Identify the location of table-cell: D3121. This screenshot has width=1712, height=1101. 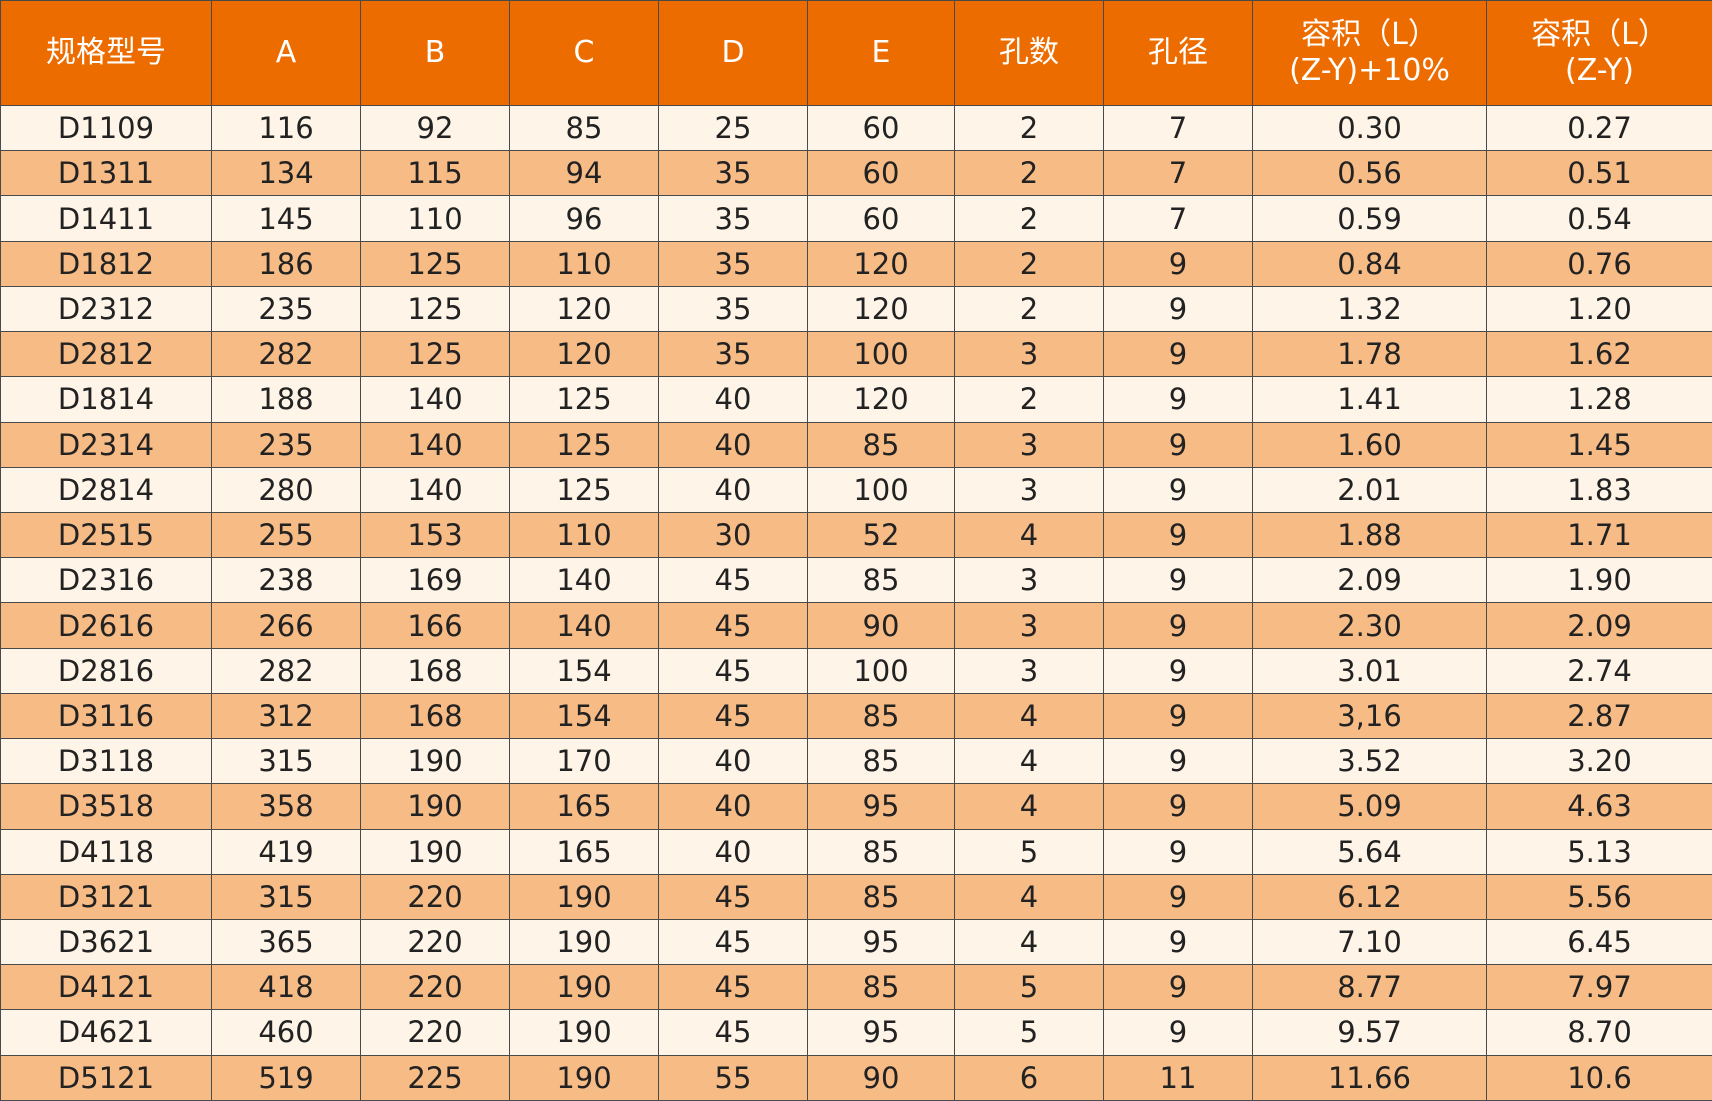
(106, 896).